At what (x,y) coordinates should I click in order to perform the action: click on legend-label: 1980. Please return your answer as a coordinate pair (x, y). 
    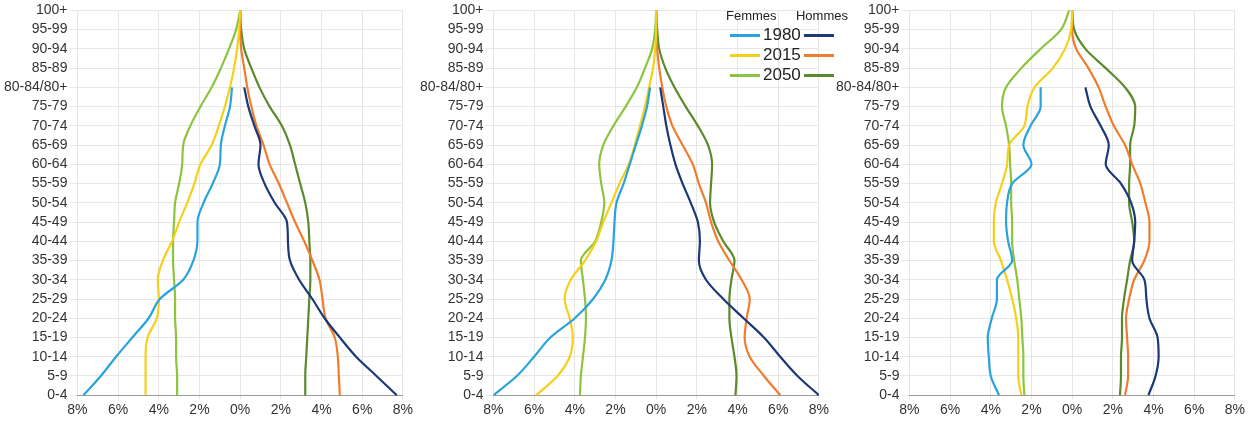
    Looking at the image, I should click on (782, 35).